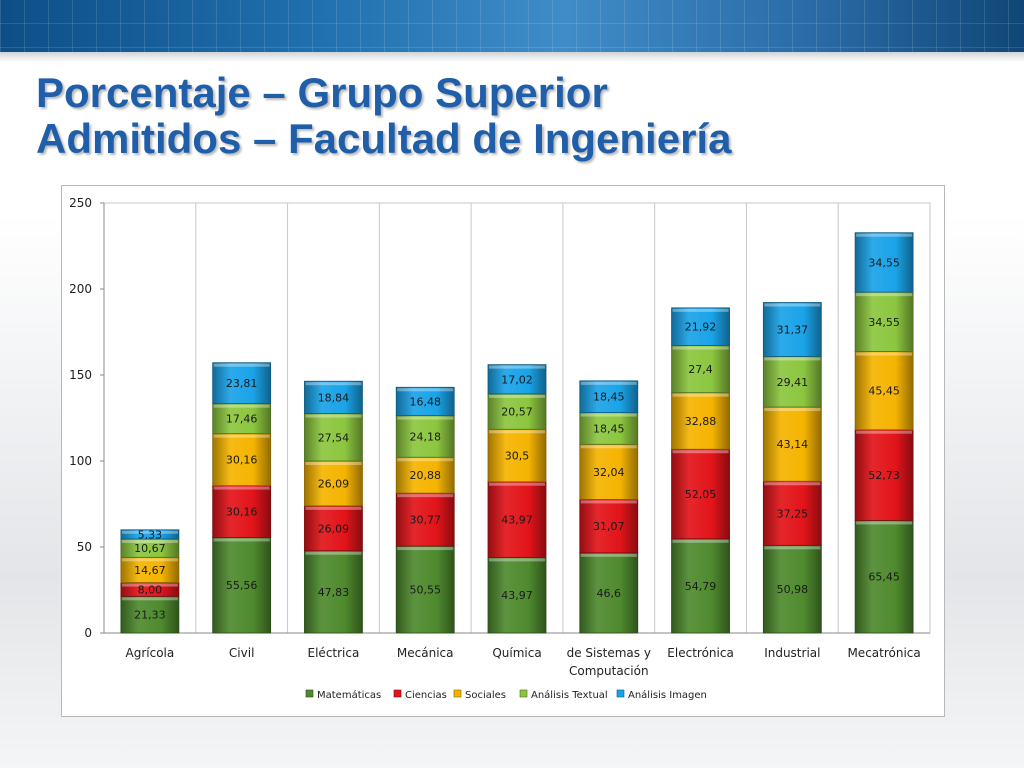 The image size is (1024, 768). I want to click on value-label-civil-matematicas: 55,56, so click(242, 585).